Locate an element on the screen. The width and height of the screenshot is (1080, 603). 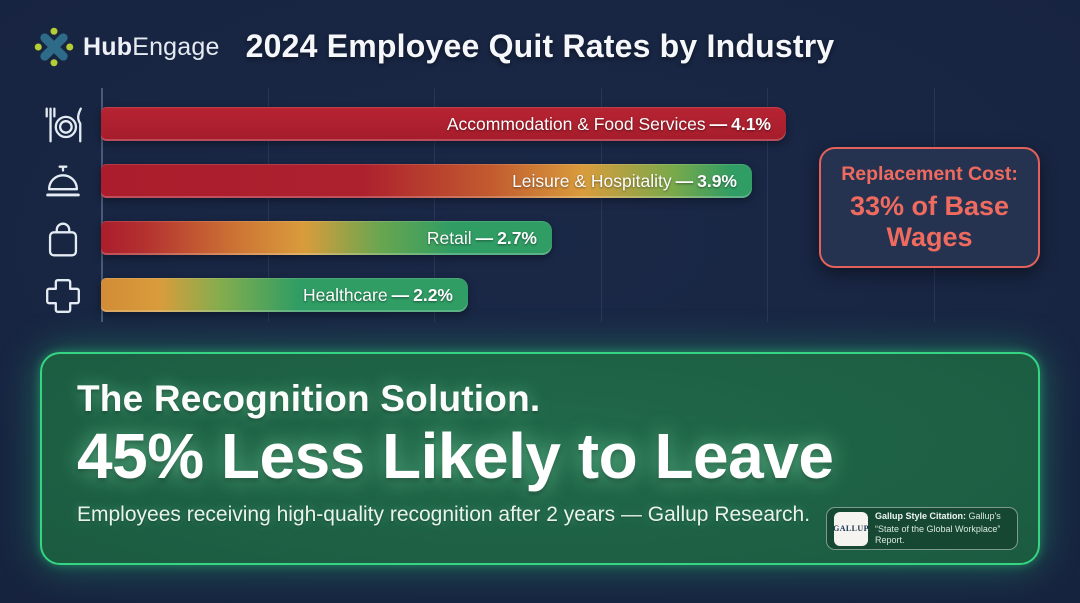
bar-value: 2.2% is located at coordinates (433, 294).